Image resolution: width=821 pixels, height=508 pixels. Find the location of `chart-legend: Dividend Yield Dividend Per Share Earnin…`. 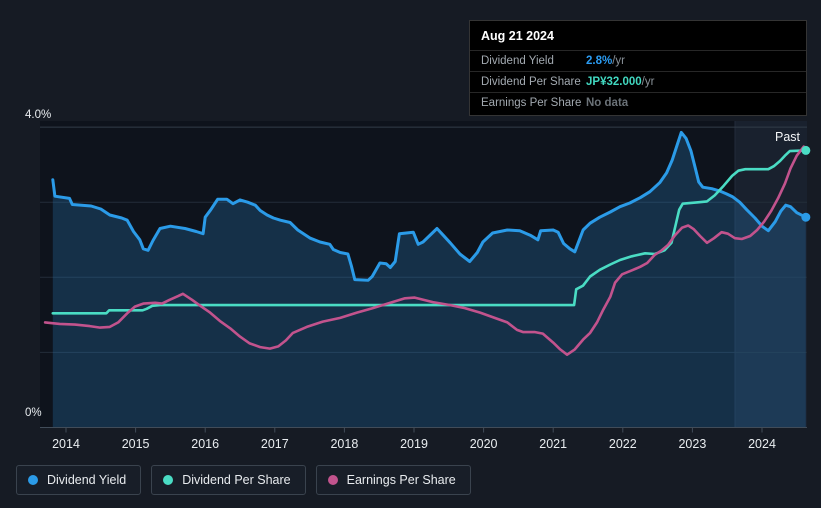

chart-legend: Dividend Yield Dividend Per Share Earnin… is located at coordinates (243, 480).